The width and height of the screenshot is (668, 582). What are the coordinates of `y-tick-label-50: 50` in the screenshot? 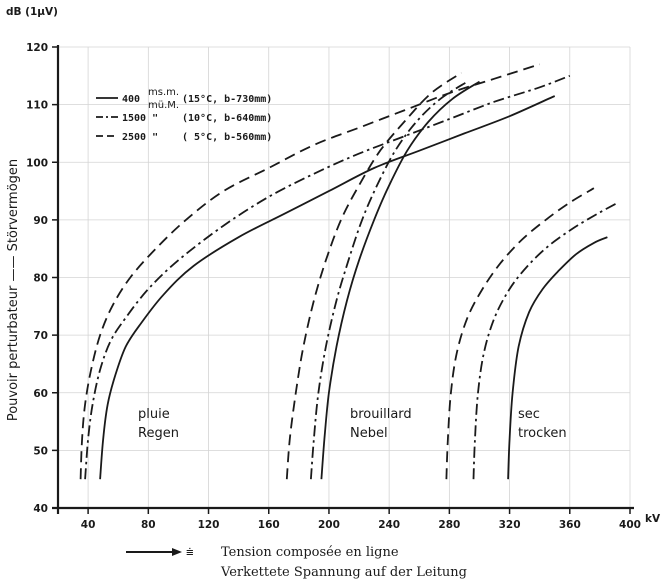 It's located at (40, 451).